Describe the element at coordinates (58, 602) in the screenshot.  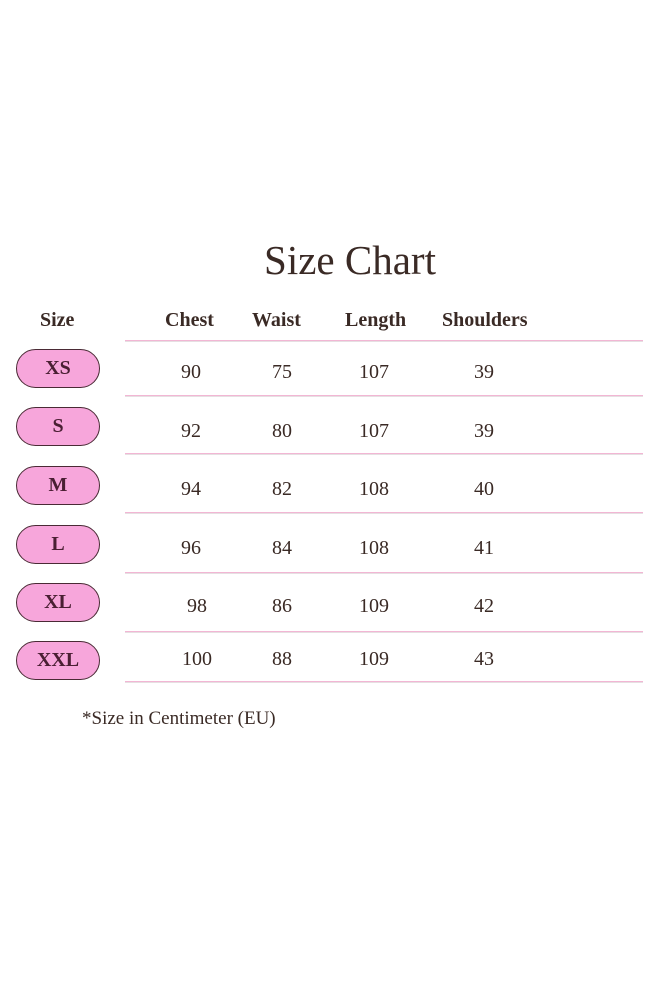
I see `size-pill-xl: XL` at that location.